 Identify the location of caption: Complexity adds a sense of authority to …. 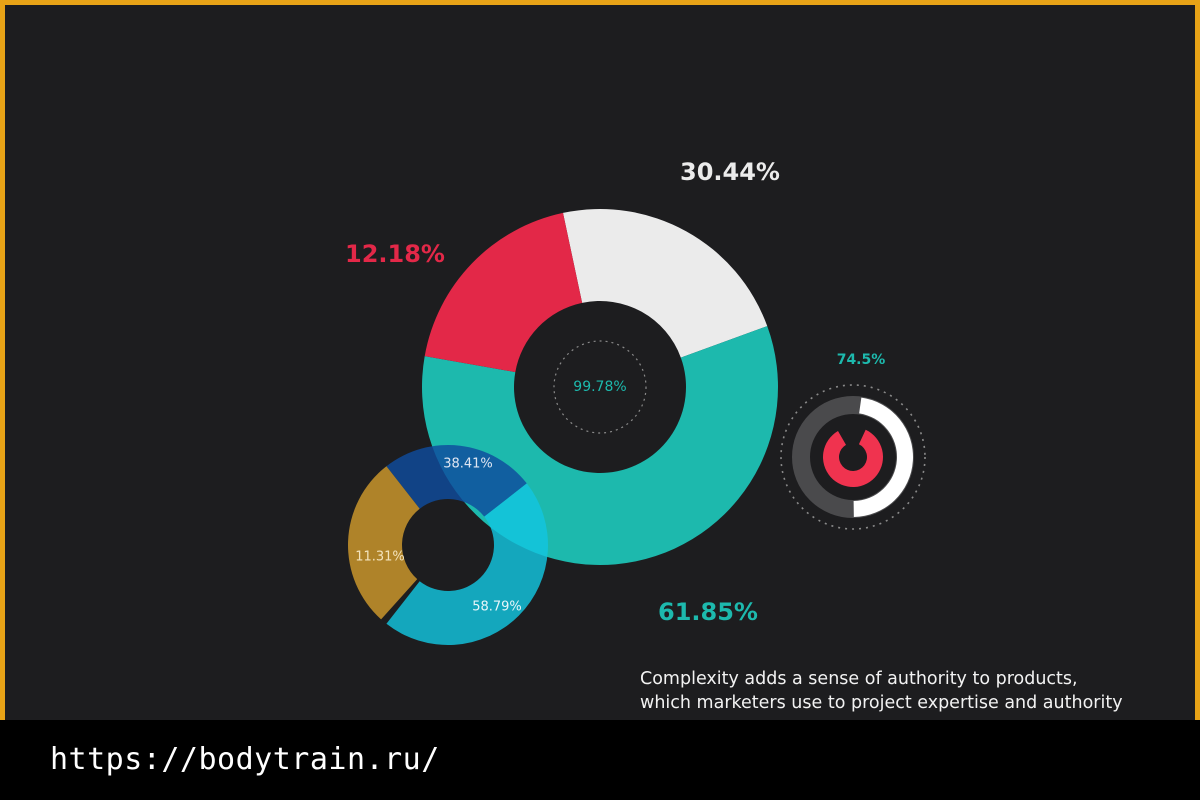
(910, 691).